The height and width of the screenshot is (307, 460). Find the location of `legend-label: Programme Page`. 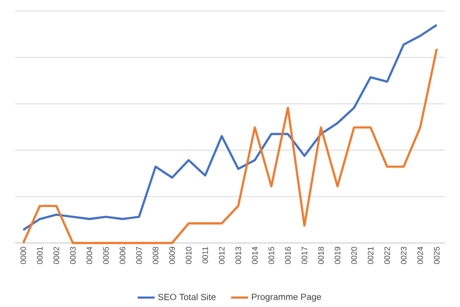

legend-label: Programme Page is located at coordinates (287, 298).